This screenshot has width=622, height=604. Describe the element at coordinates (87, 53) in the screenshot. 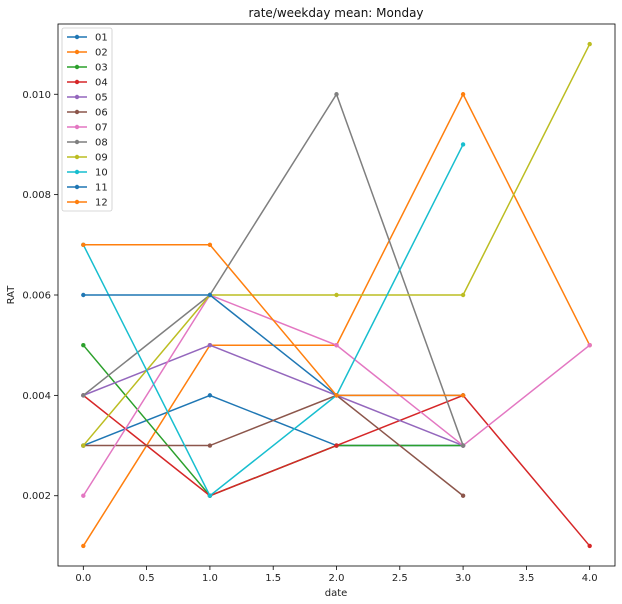

I see `legend-item: 02` at that location.